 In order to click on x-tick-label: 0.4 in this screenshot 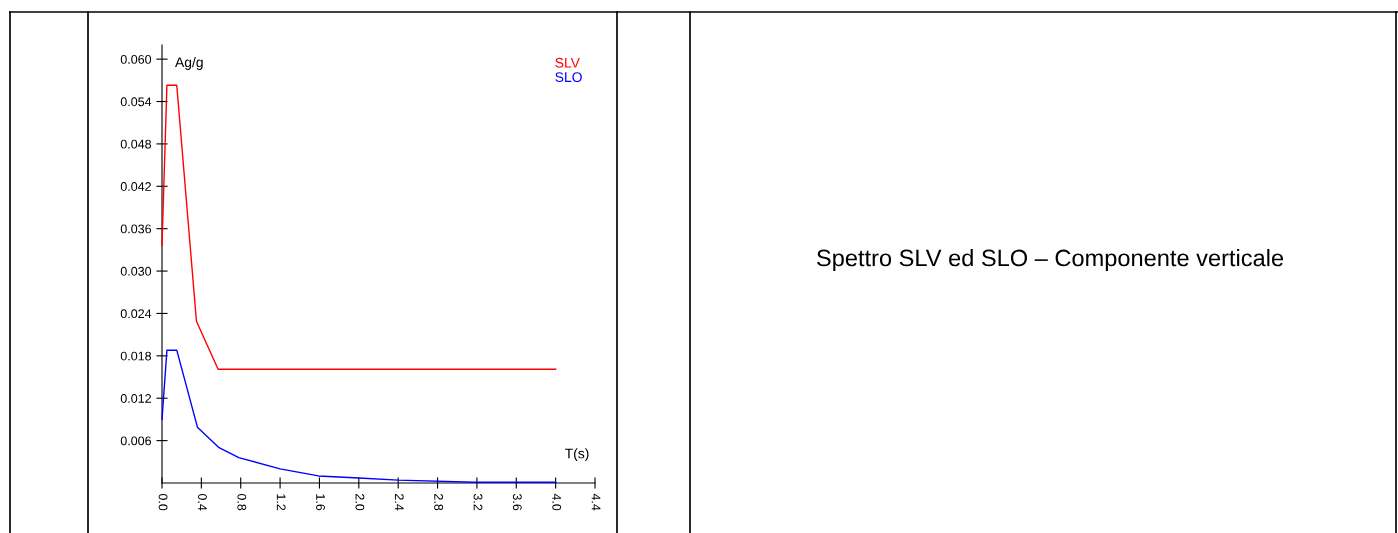, I will do `click(202, 502)`.